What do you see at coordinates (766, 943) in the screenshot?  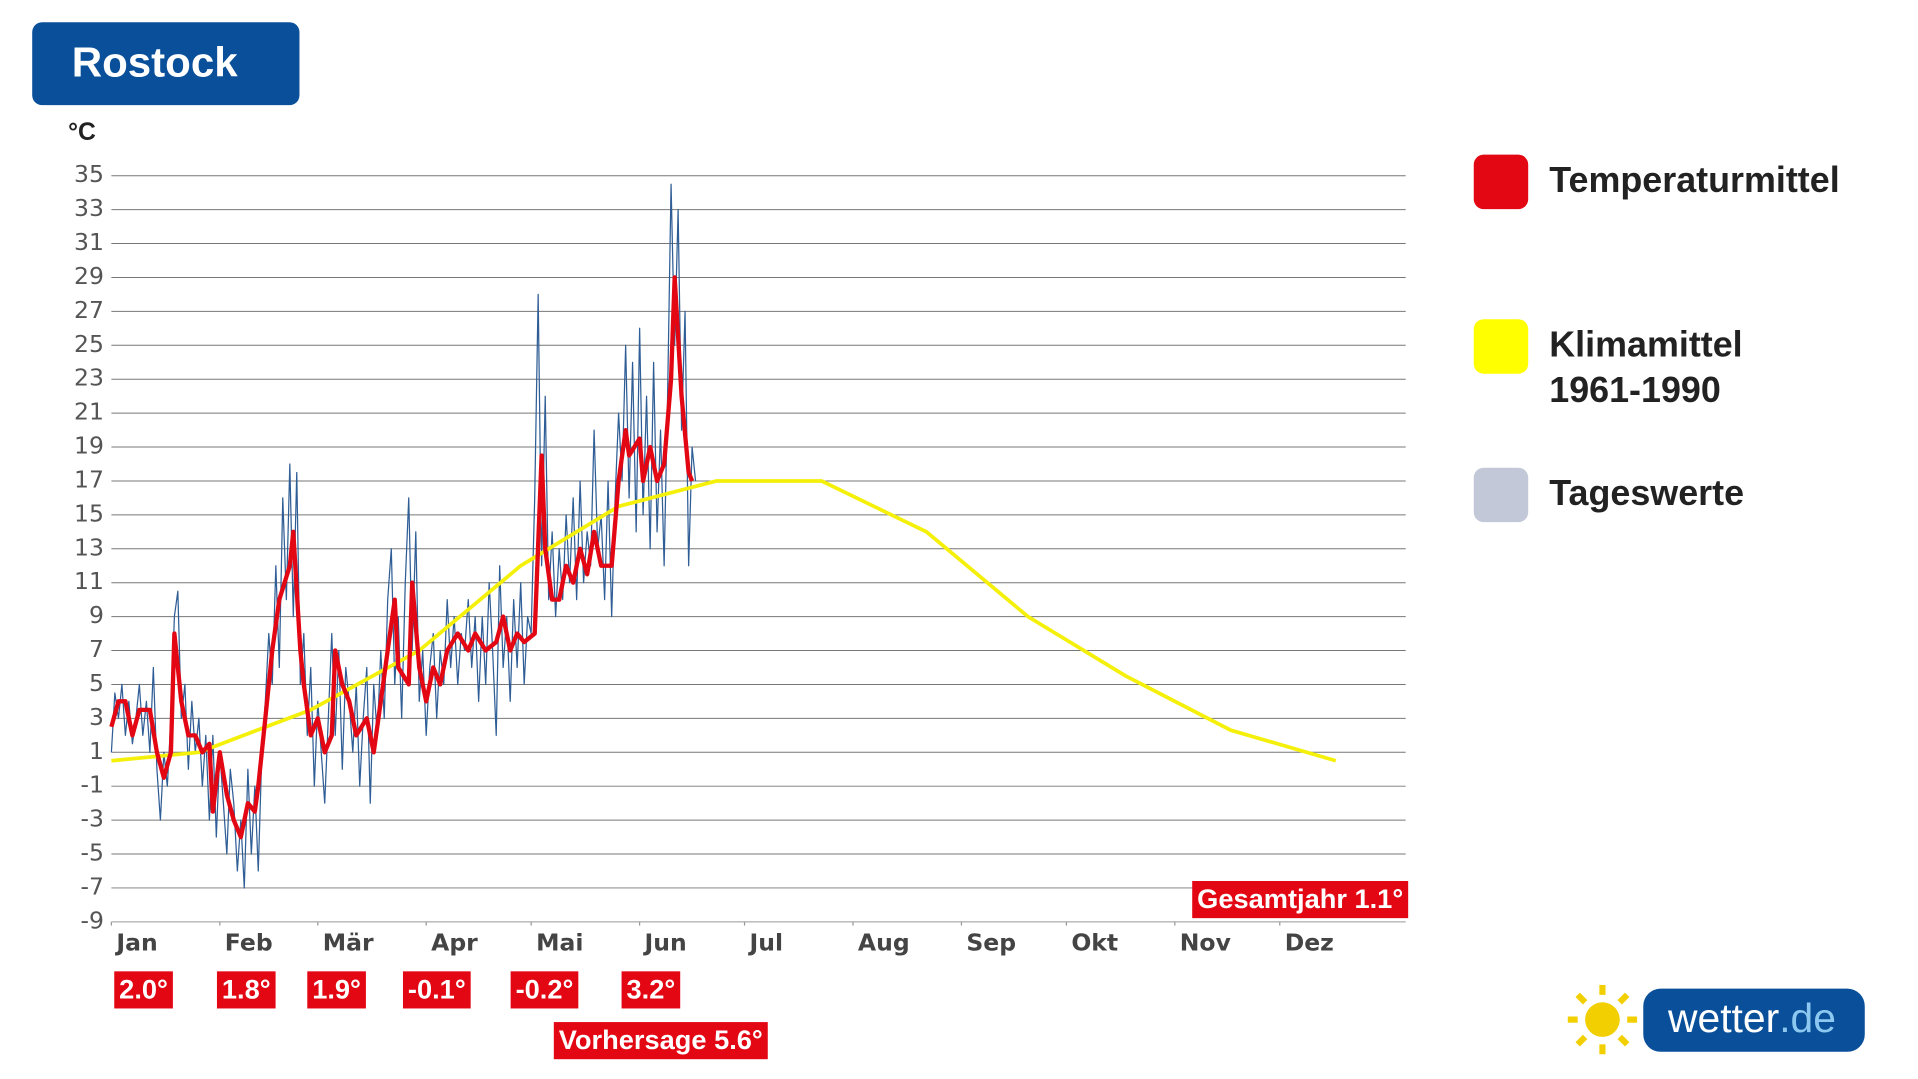 I see `x-tick-label: Jul` at bounding box center [766, 943].